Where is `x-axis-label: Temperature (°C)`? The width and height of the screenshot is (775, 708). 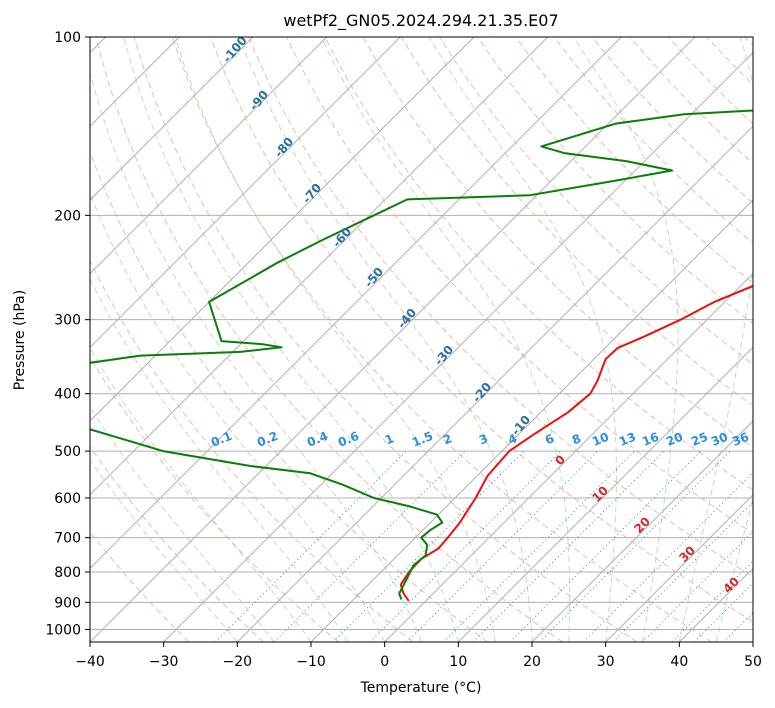
x-axis-label: Temperature (°C) is located at coordinates (421, 688).